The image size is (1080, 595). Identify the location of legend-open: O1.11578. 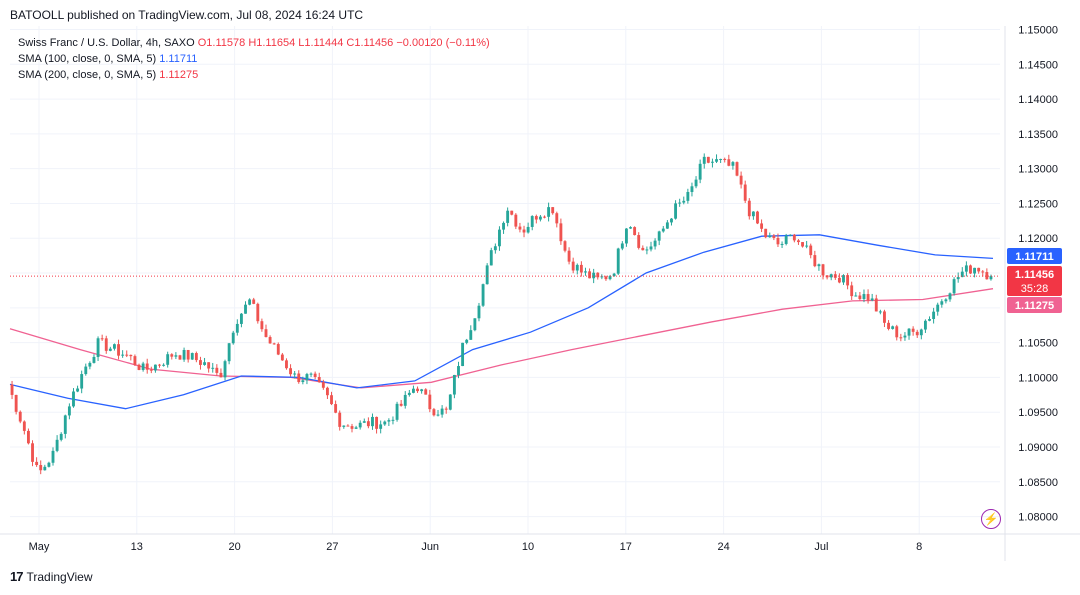
(221, 43).